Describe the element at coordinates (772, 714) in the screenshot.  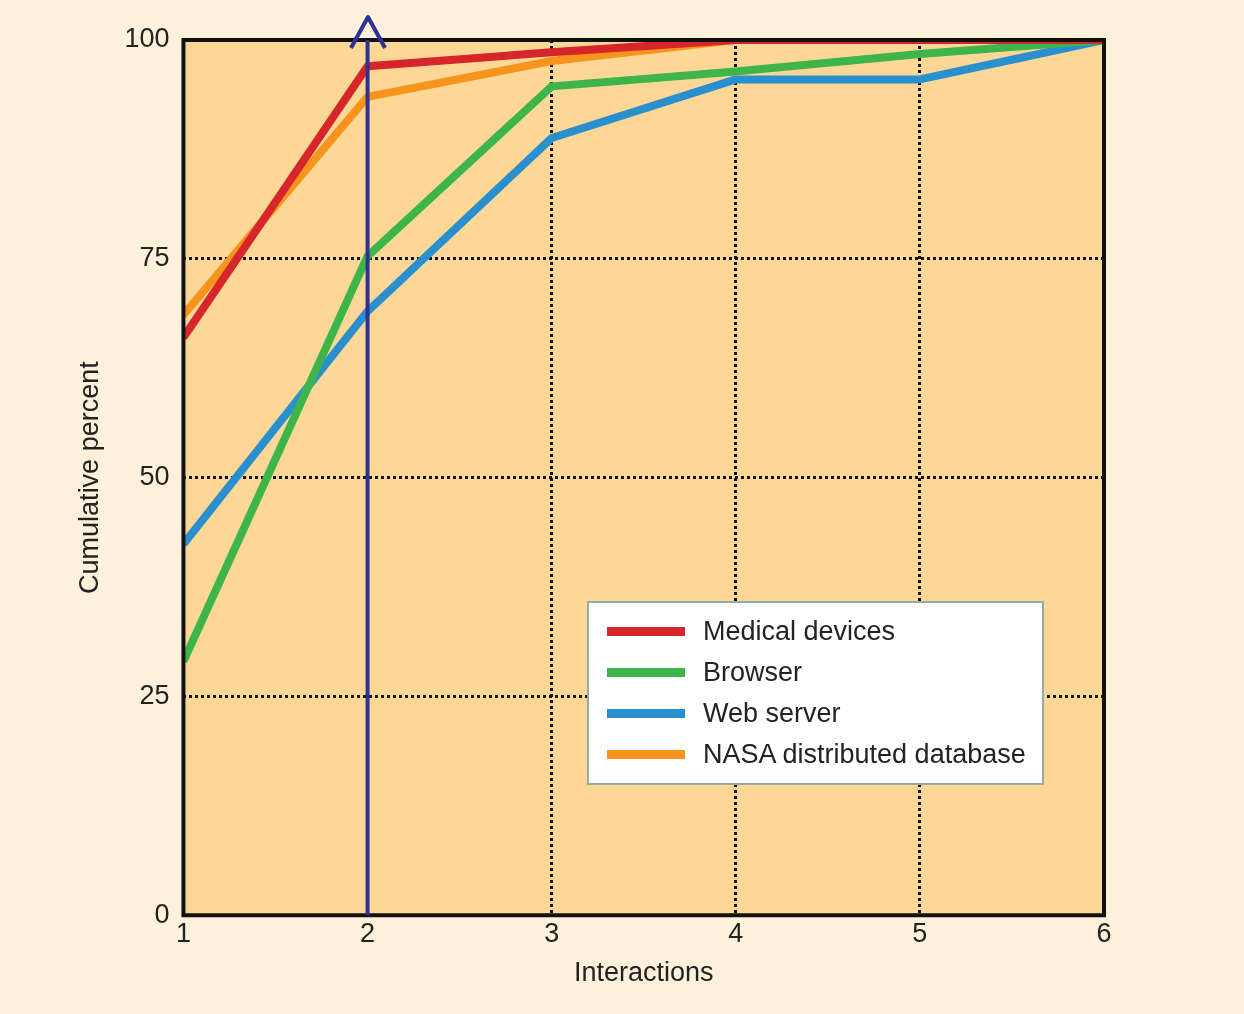
I see `legend-label: Web server` at that location.